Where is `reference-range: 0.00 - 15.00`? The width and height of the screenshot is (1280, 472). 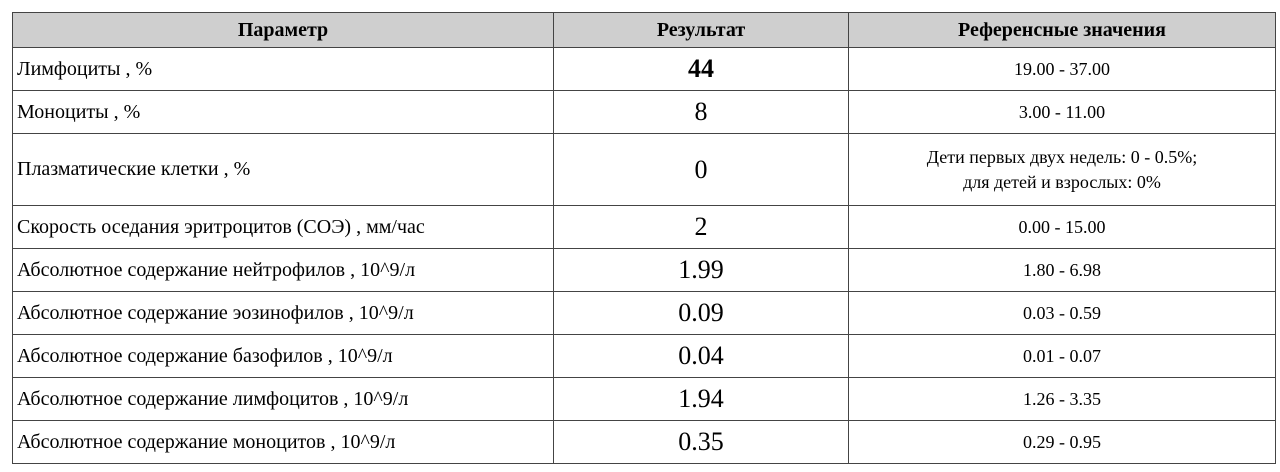
reference-range: 0.00 - 15.00 is located at coordinates (1062, 226).